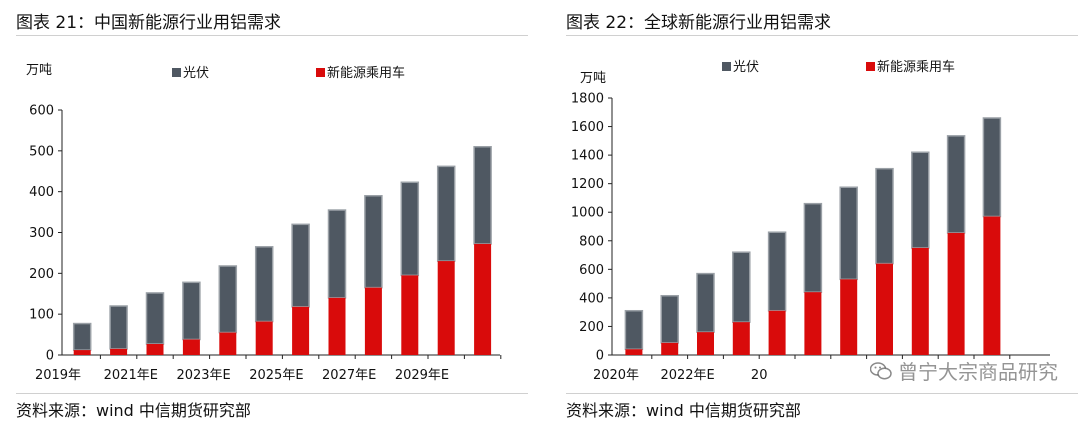 Image resolution: width=1080 pixels, height=422 pixels. I want to click on watermark: 曾宁大宗商品研究, so click(964, 370).